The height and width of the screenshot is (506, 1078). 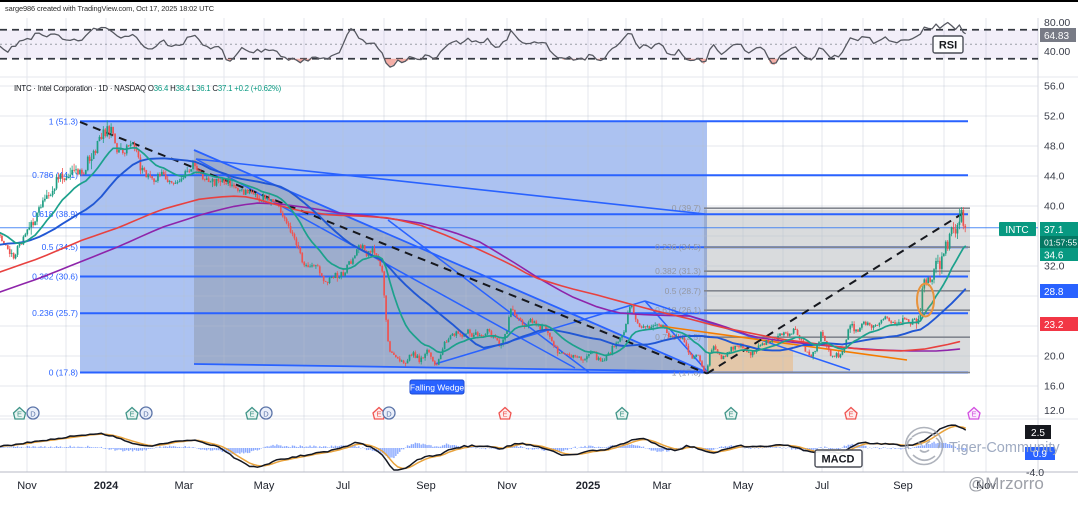 I want to click on svg-text: MACD, so click(x=838, y=460).